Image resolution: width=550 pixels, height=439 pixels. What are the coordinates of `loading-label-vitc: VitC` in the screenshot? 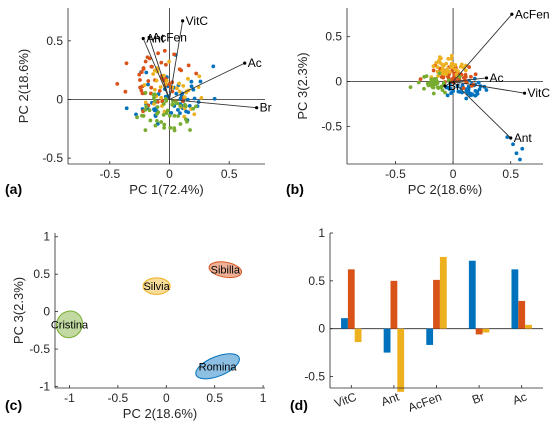 It's located at (197, 21).